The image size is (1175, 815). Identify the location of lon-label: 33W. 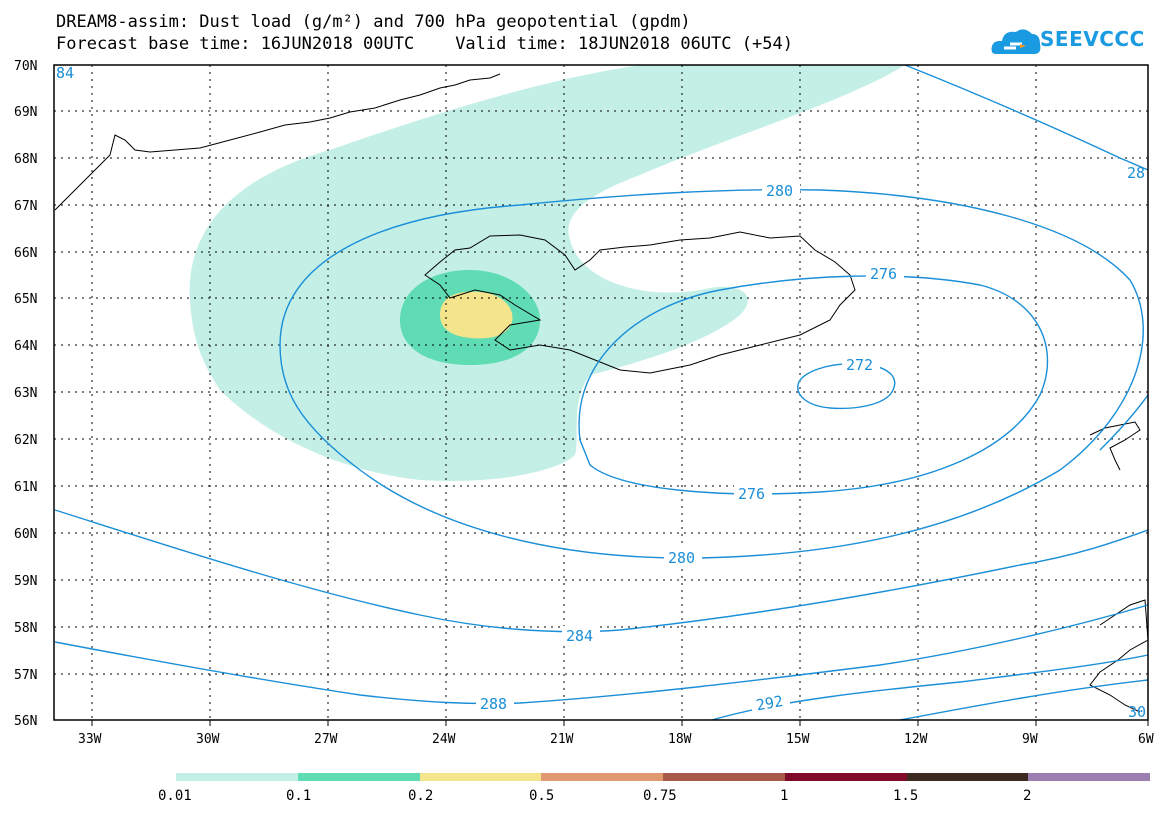
(90, 739).